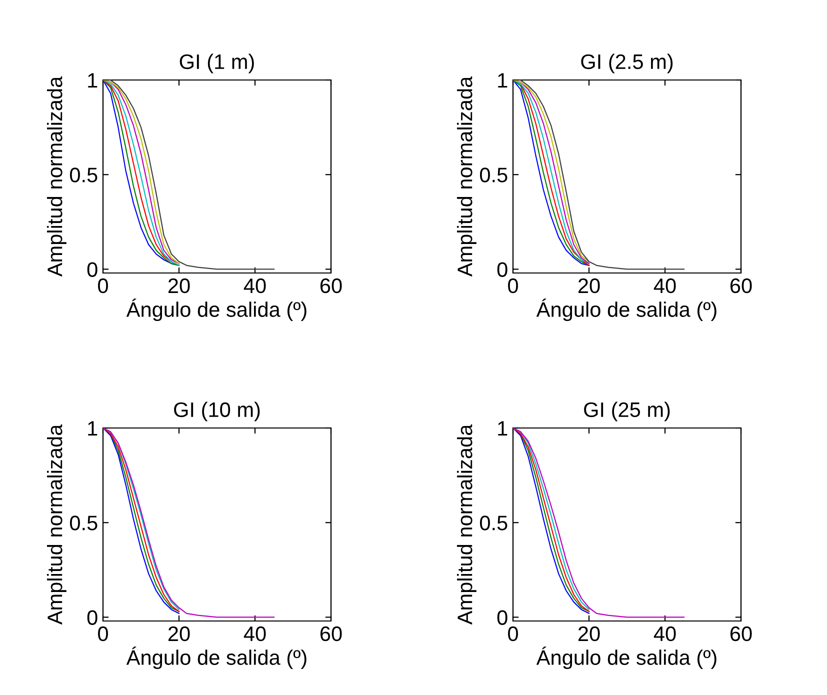  I want to click on chart-title: GI (25 m), so click(627, 412).